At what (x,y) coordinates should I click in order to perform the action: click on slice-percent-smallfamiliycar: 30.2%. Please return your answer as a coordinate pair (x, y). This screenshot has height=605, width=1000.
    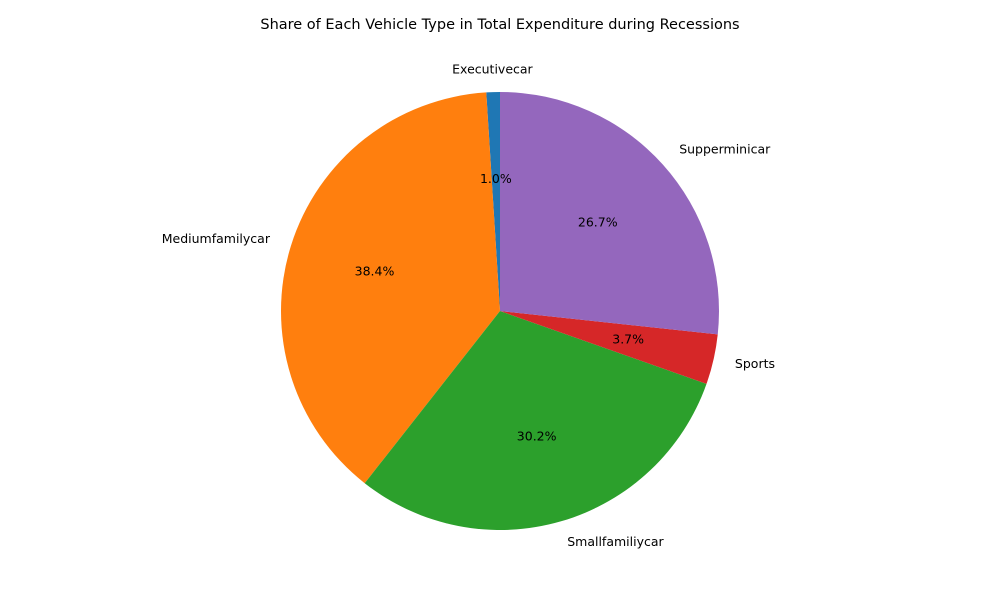
    Looking at the image, I should click on (537, 436).